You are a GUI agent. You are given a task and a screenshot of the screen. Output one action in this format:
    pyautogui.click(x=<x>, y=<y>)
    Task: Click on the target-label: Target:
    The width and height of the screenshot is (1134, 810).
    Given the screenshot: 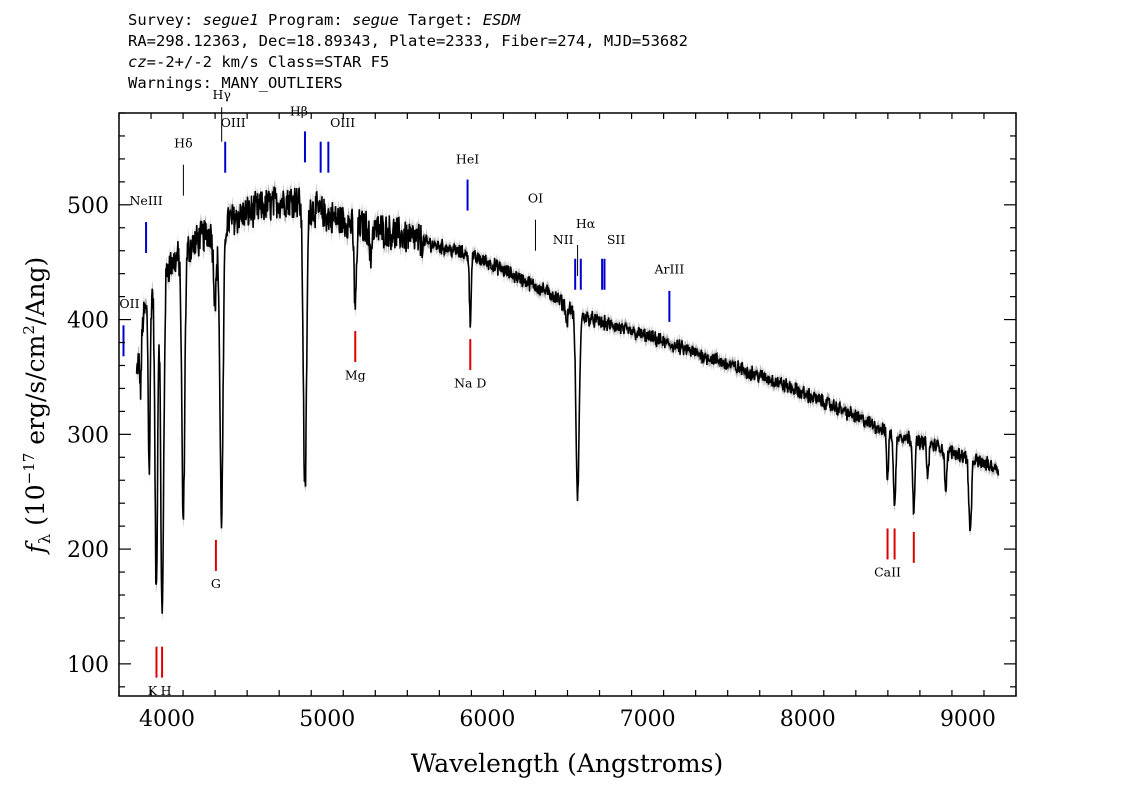 What is the action you would take?
    pyautogui.click(x=441, y=20)
    